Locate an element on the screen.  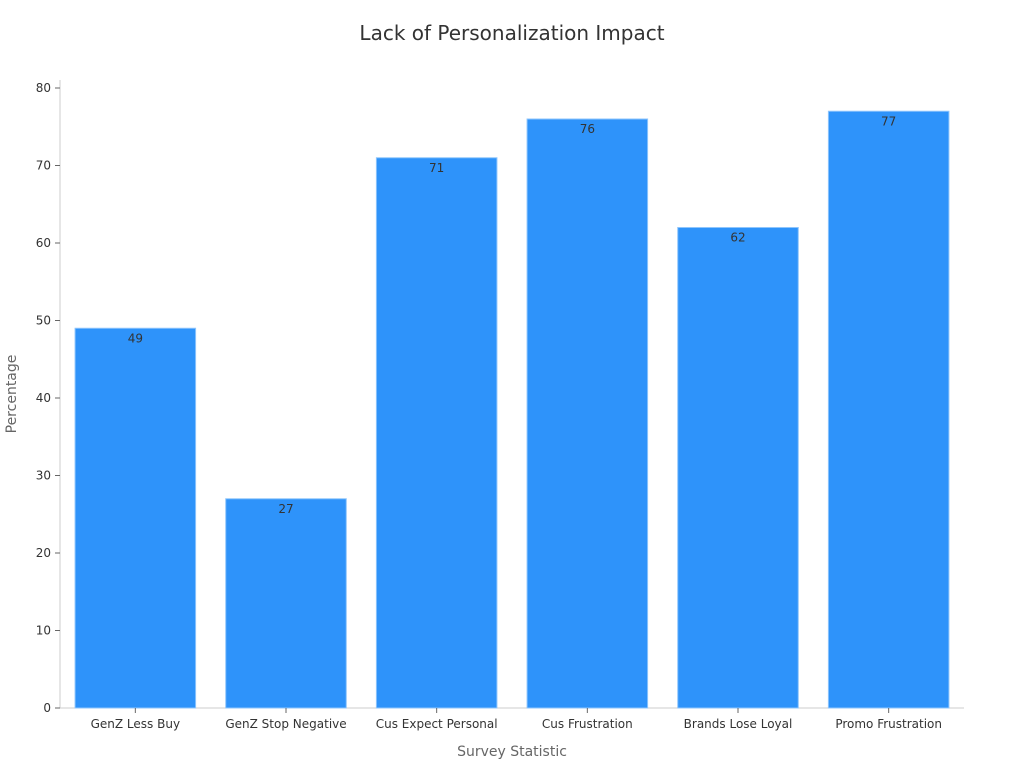
x-tick-label: GenZ Less Buy is located at coordinates (135, 724).